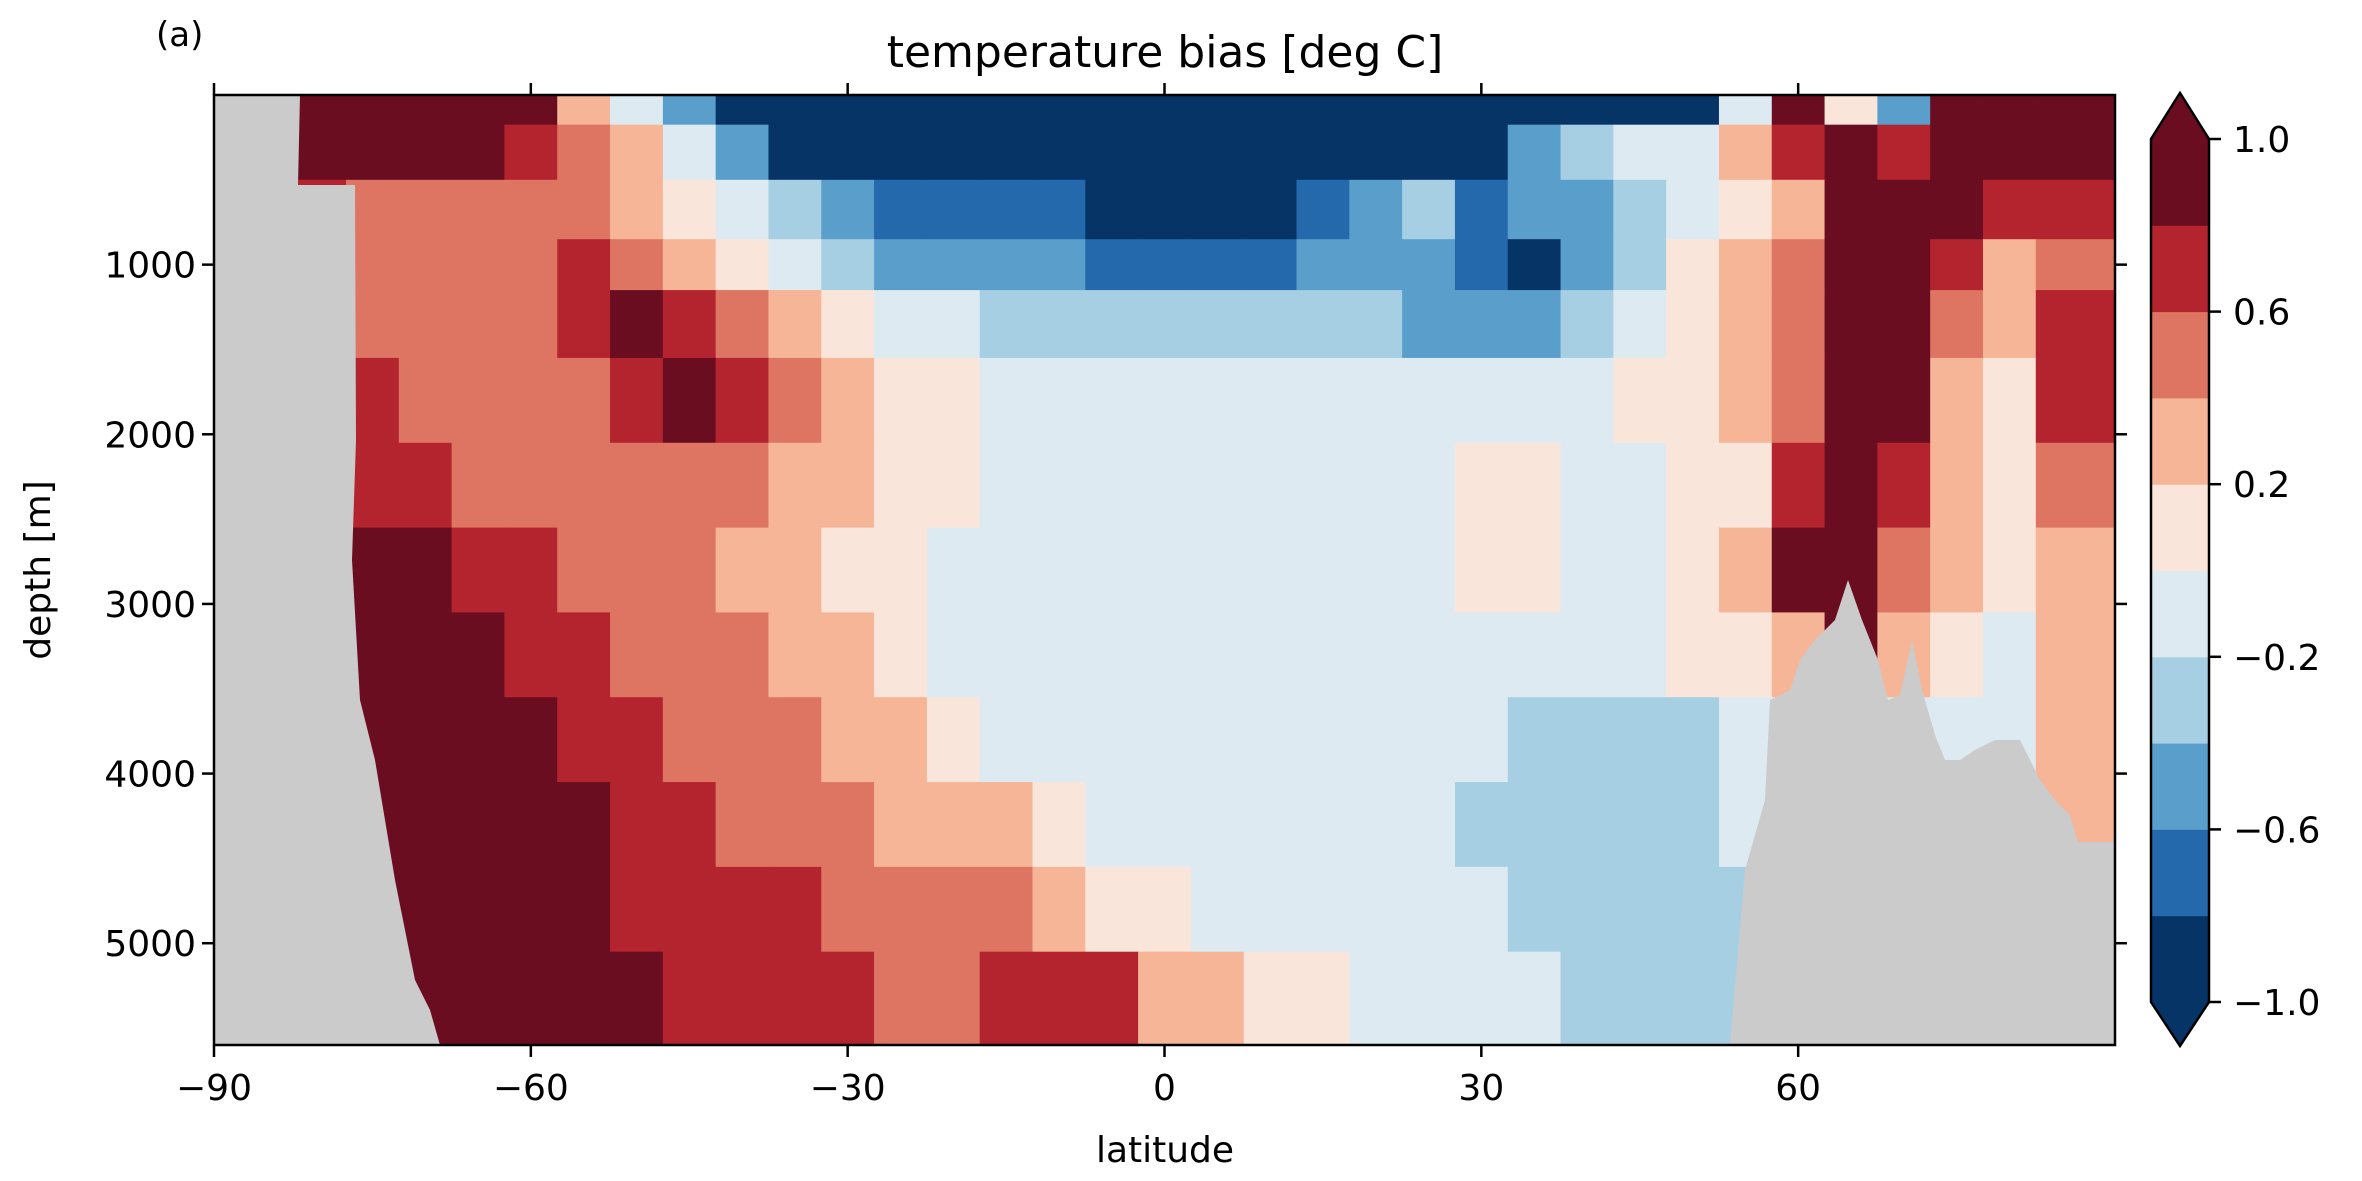 The image size is (2362, 1181). What do you see at coordinates (150, 266) in the screenshot?
I see `y-tick-label: 1000` at bounding box center [150, 266].